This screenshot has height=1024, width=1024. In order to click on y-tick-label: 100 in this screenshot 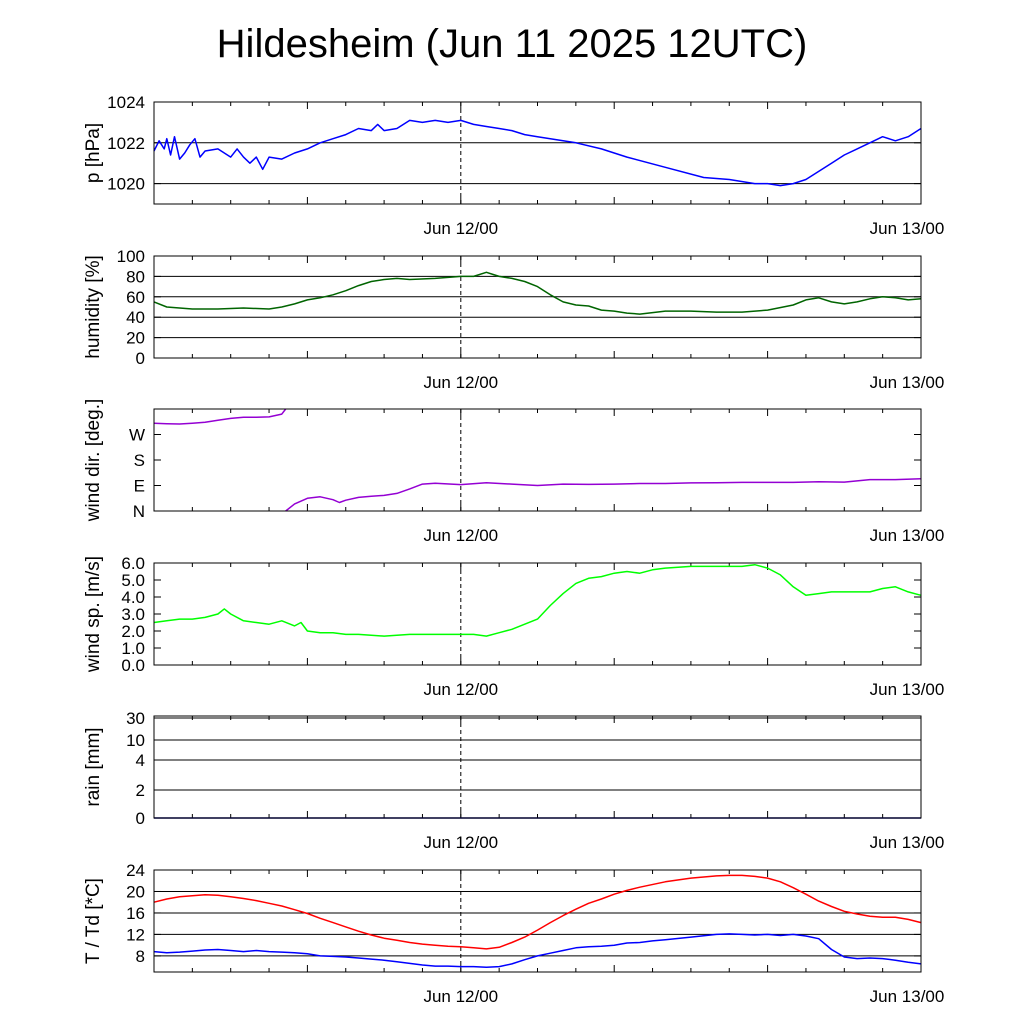, I will do `click(131, 256)`.